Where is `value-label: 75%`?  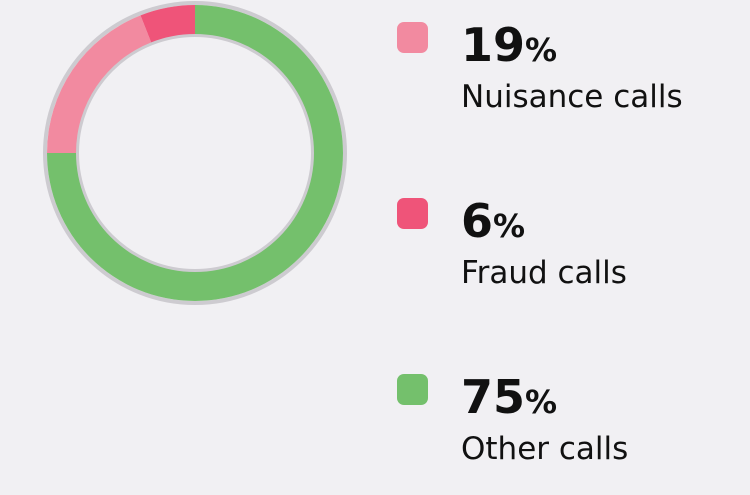
value-label: 75% is located at coordinates (509, 397).